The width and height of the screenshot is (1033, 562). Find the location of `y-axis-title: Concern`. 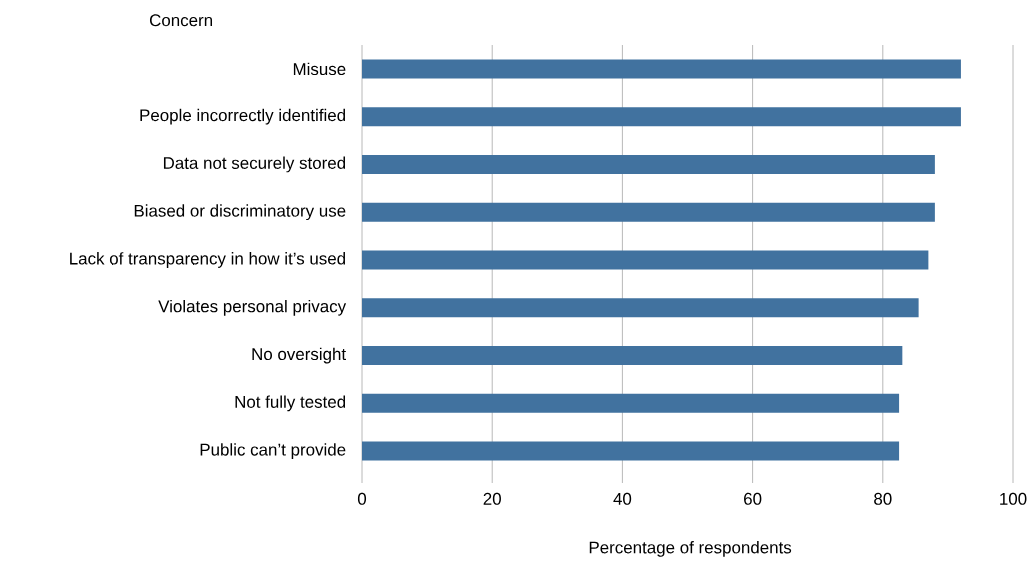

y-axis-title: Concern is located at coordinates (181, 20).